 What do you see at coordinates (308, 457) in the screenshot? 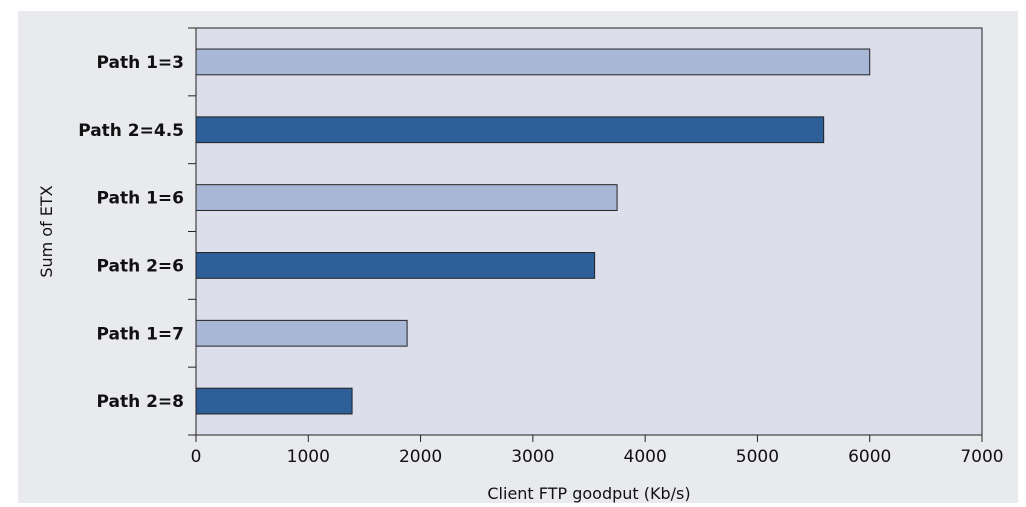
I see `x-tick-label: 1000` at bounding box center [308, 457].